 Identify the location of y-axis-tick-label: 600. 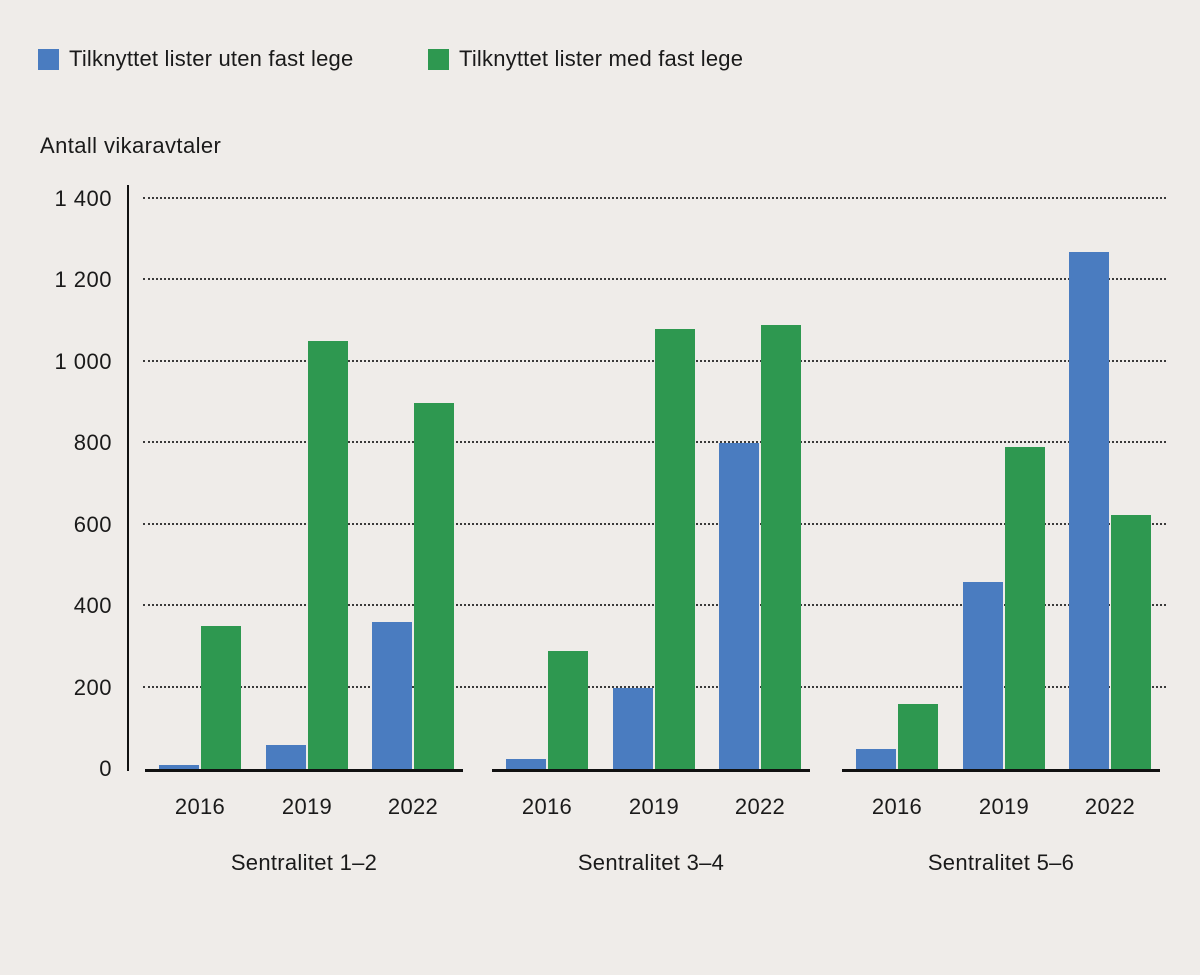
(92, 524).